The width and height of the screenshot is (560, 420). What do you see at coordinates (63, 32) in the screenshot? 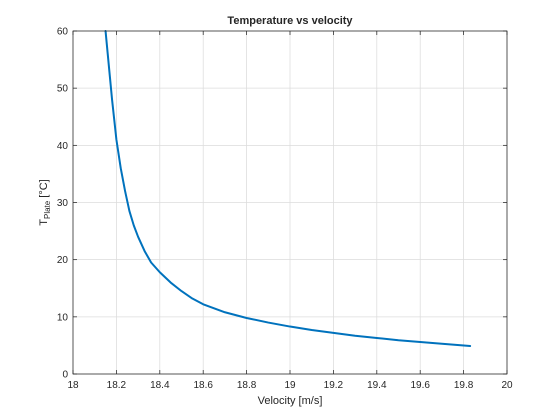
I see `y-tick-label: 60` at bounding box center [63, 32].